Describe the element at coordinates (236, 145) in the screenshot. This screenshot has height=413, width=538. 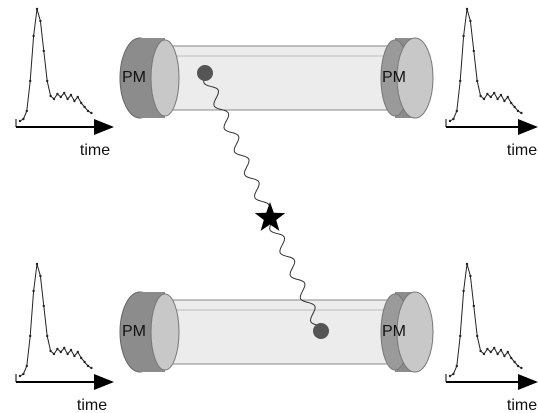
I see `gamma-ray` at that location.